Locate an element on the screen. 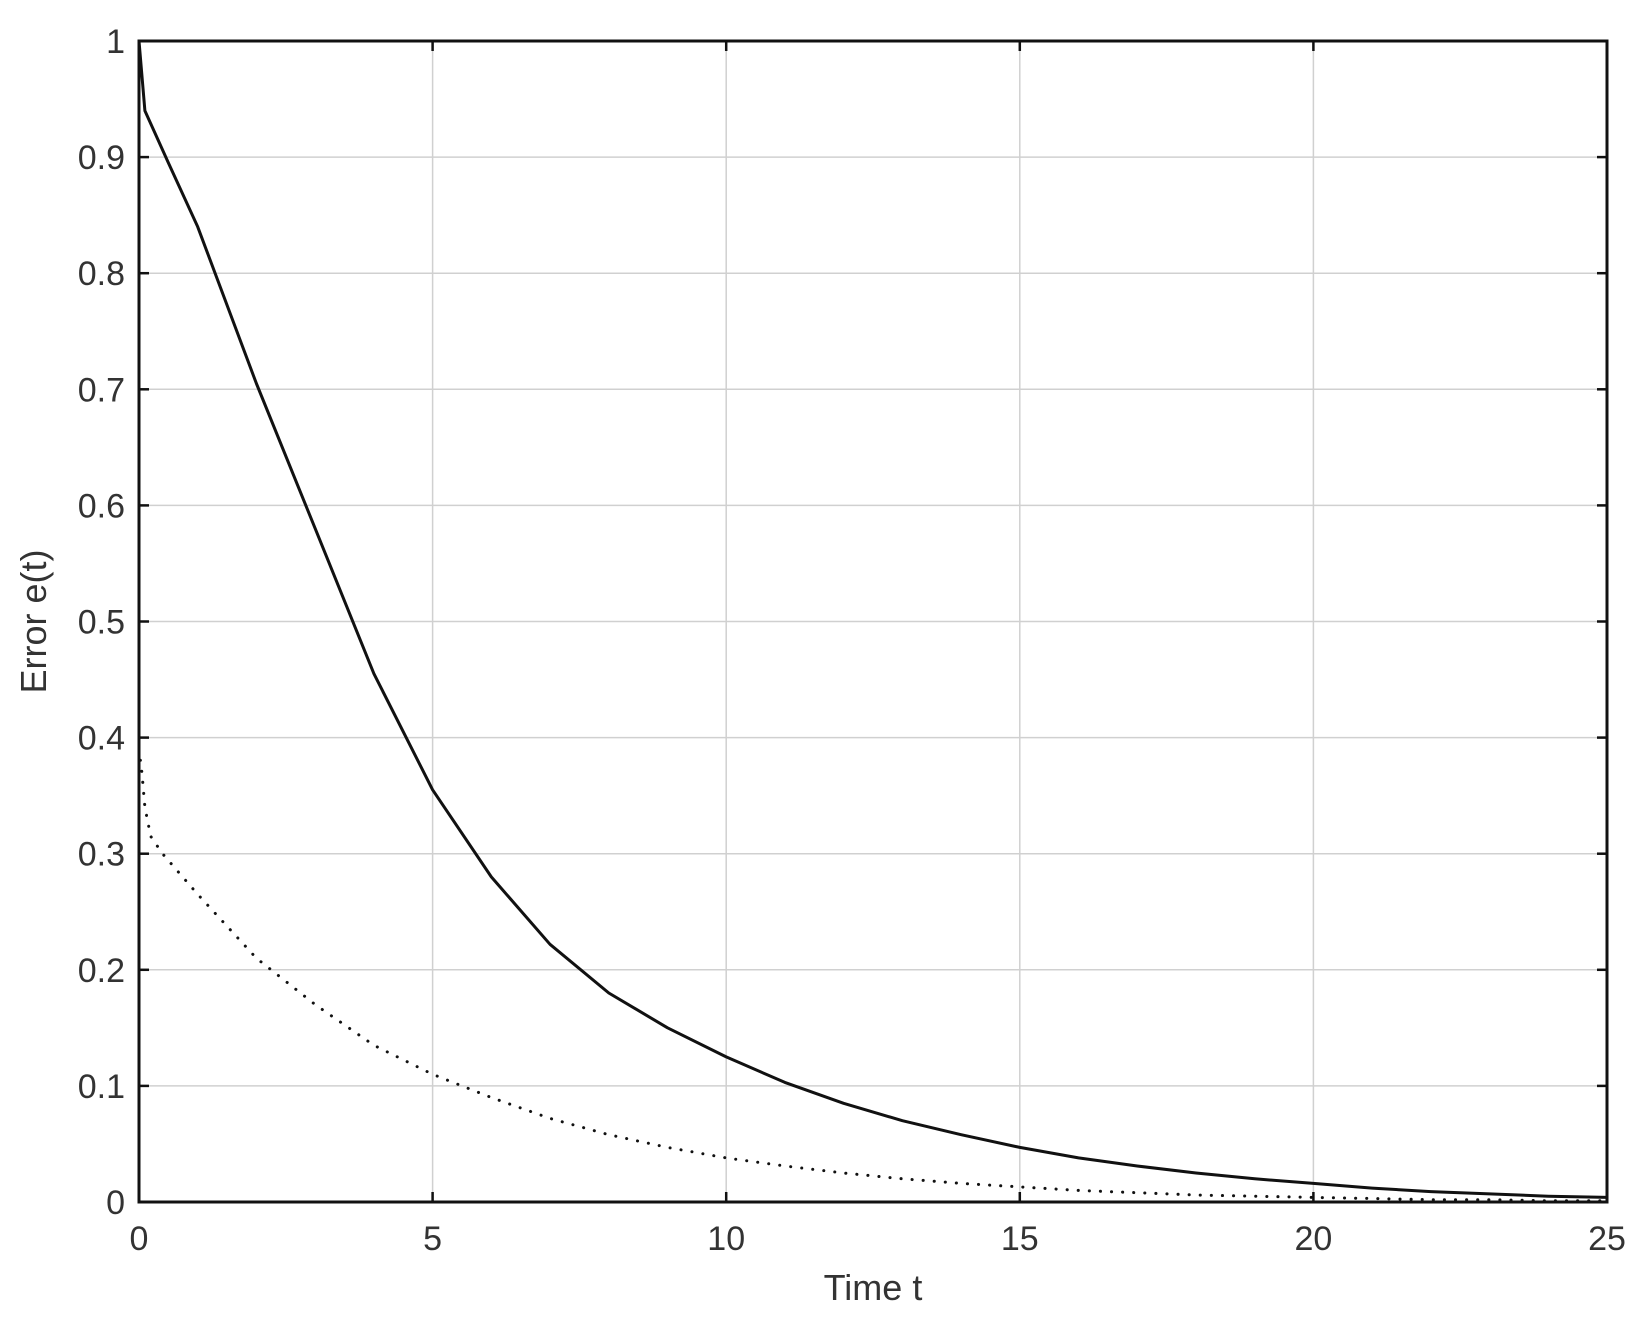 The width and height of the screenshot is (1639, 1318). x-tick-label: 25 is located at coordinates (1607, 1239).